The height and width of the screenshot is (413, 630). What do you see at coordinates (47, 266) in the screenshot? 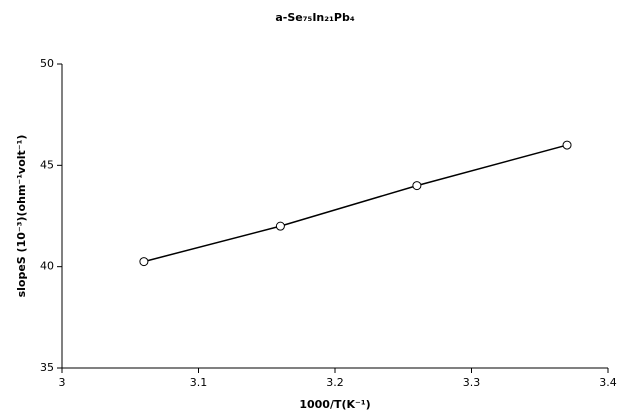
I see `y-tick-label: 40` at bounding box center [47, 266].